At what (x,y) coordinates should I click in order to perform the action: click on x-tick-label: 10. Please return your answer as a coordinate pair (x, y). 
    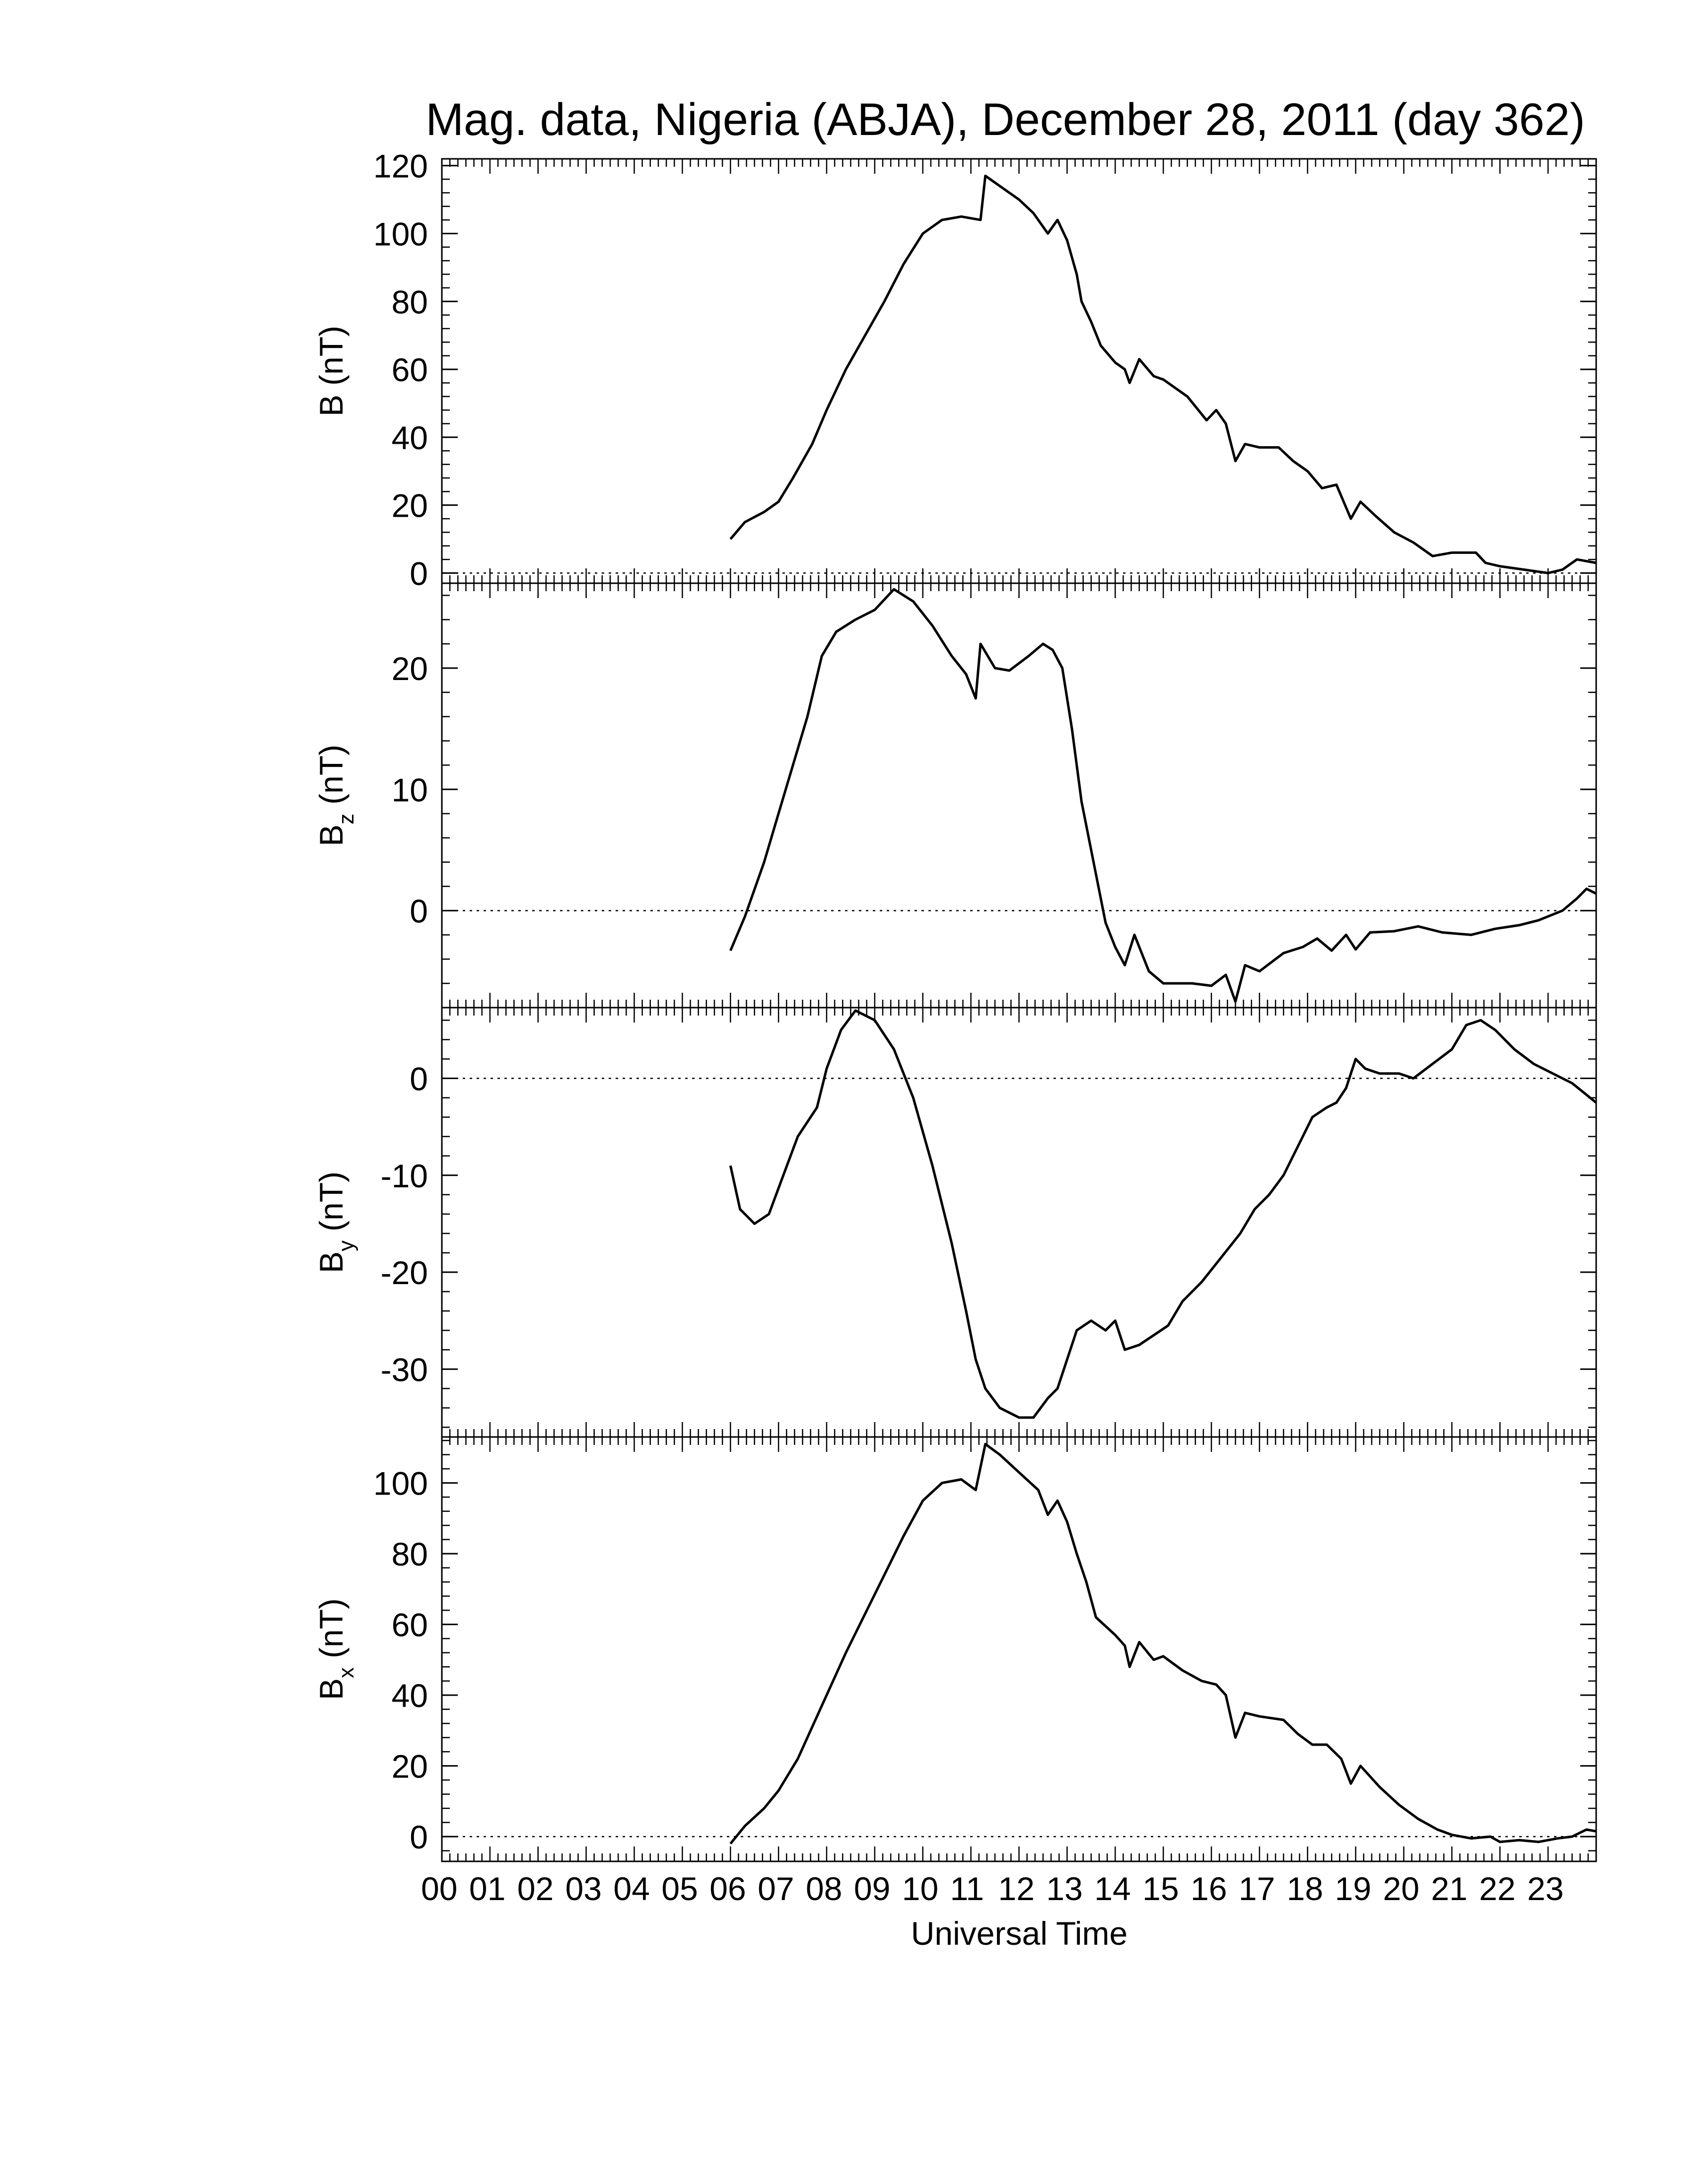
    Looking at the image, I should click on (920, 1888).